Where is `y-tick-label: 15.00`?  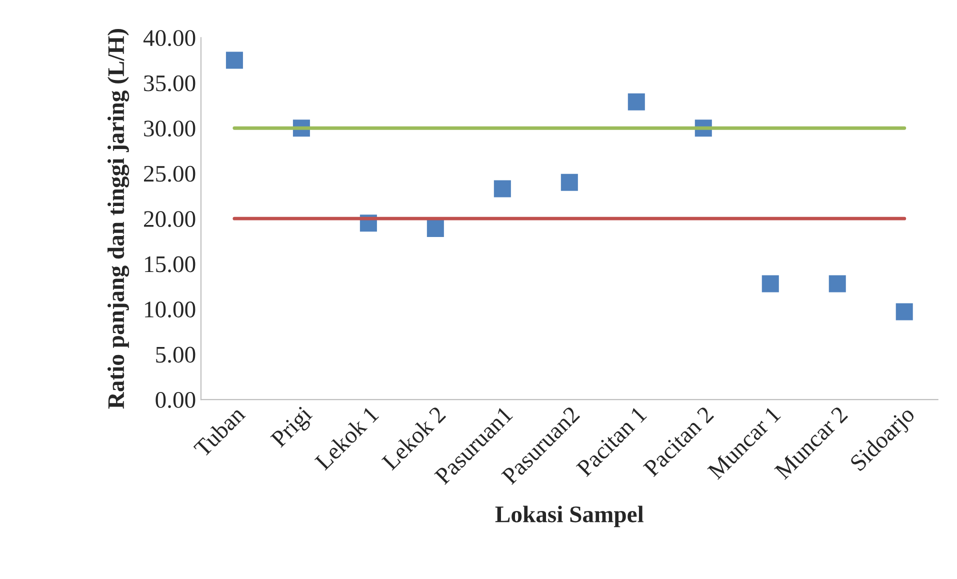 y-tick-label: 15.00 is located at coordinates (170, 264).